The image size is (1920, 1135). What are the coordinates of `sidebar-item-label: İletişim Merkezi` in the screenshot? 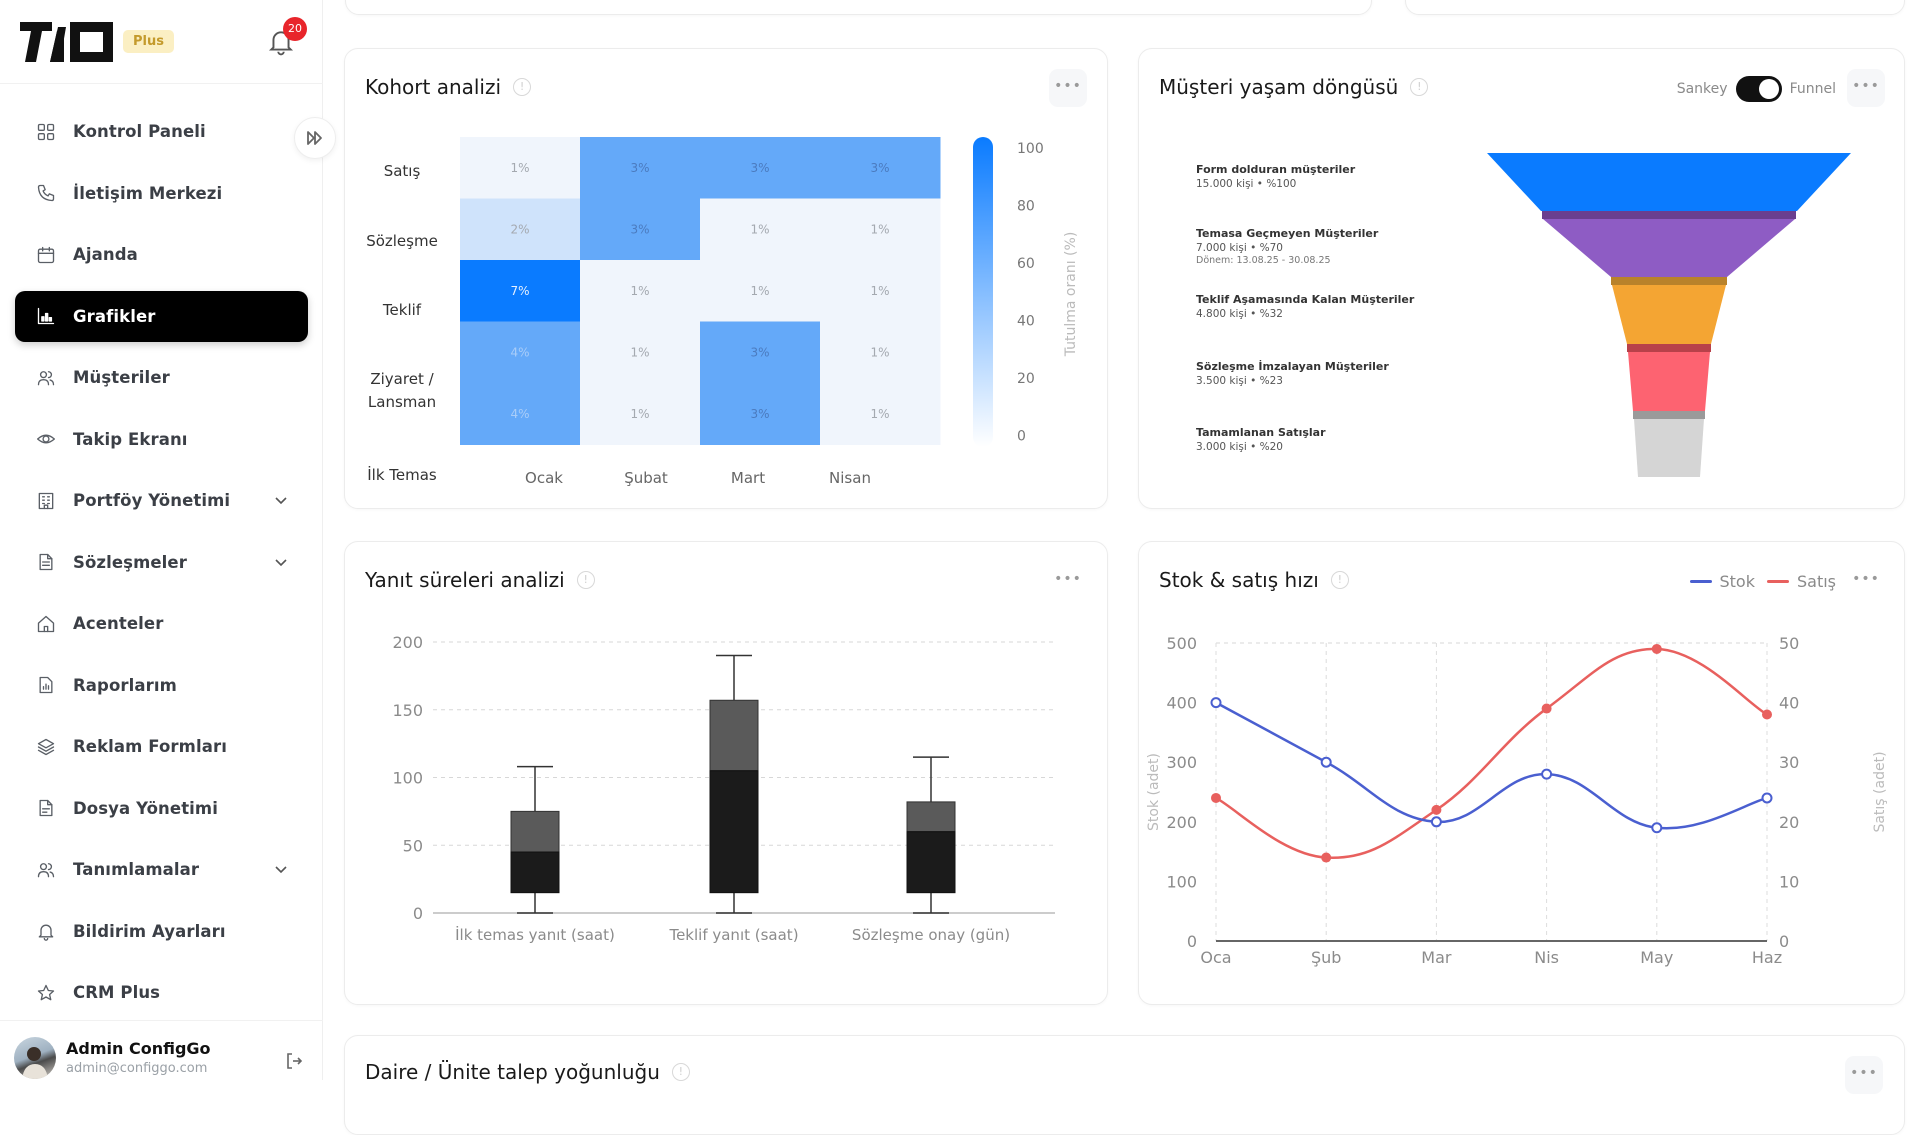 It's located at (148, 193).